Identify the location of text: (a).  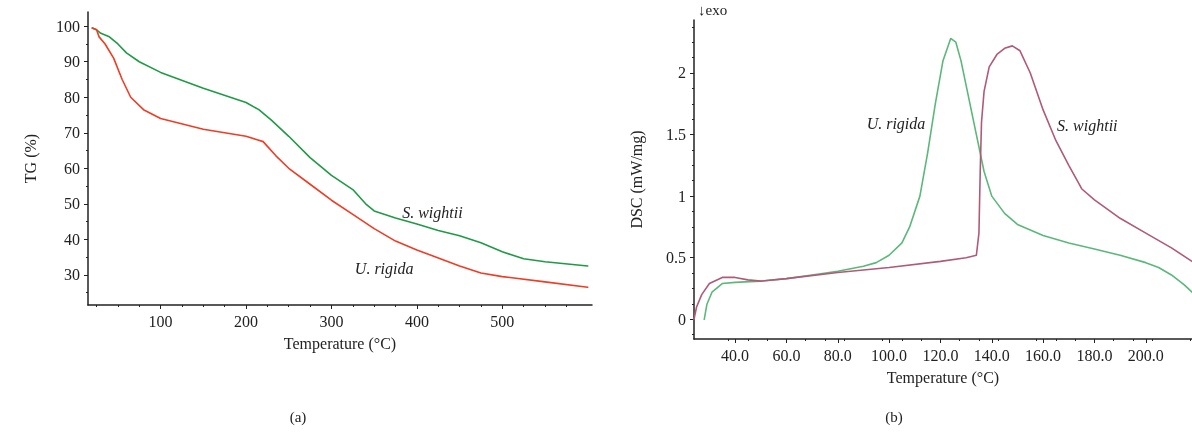
(298, 417).